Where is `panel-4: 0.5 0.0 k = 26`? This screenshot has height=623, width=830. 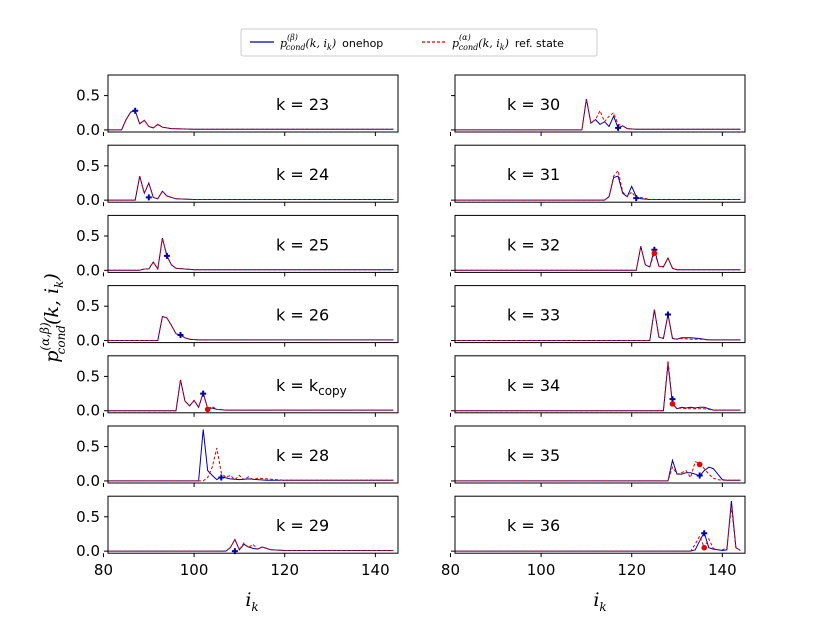
panel-4: 0.5 0.0 k = 26 is located at coordinates (237, 317).